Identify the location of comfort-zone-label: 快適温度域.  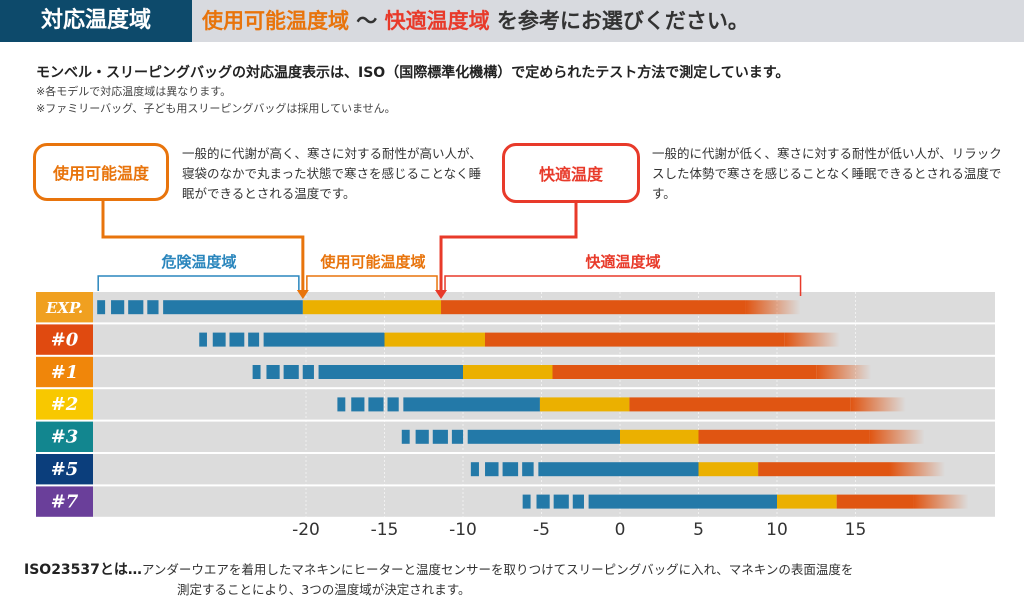
(623, 262).